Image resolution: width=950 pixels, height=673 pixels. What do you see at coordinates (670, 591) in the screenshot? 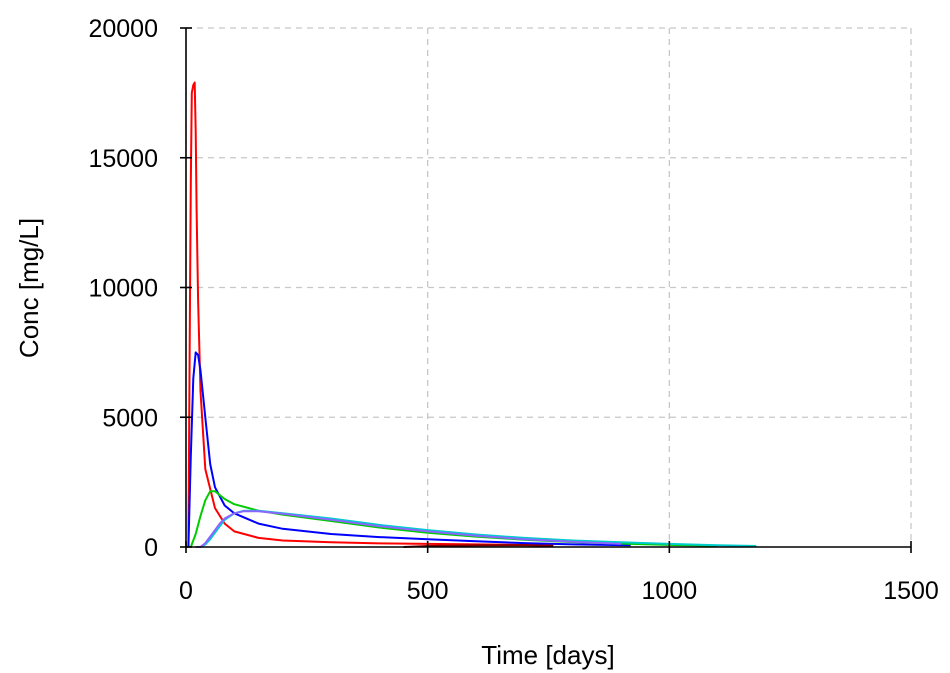
I see `x-tick-label: 1000` at bounding box center [670, 591].